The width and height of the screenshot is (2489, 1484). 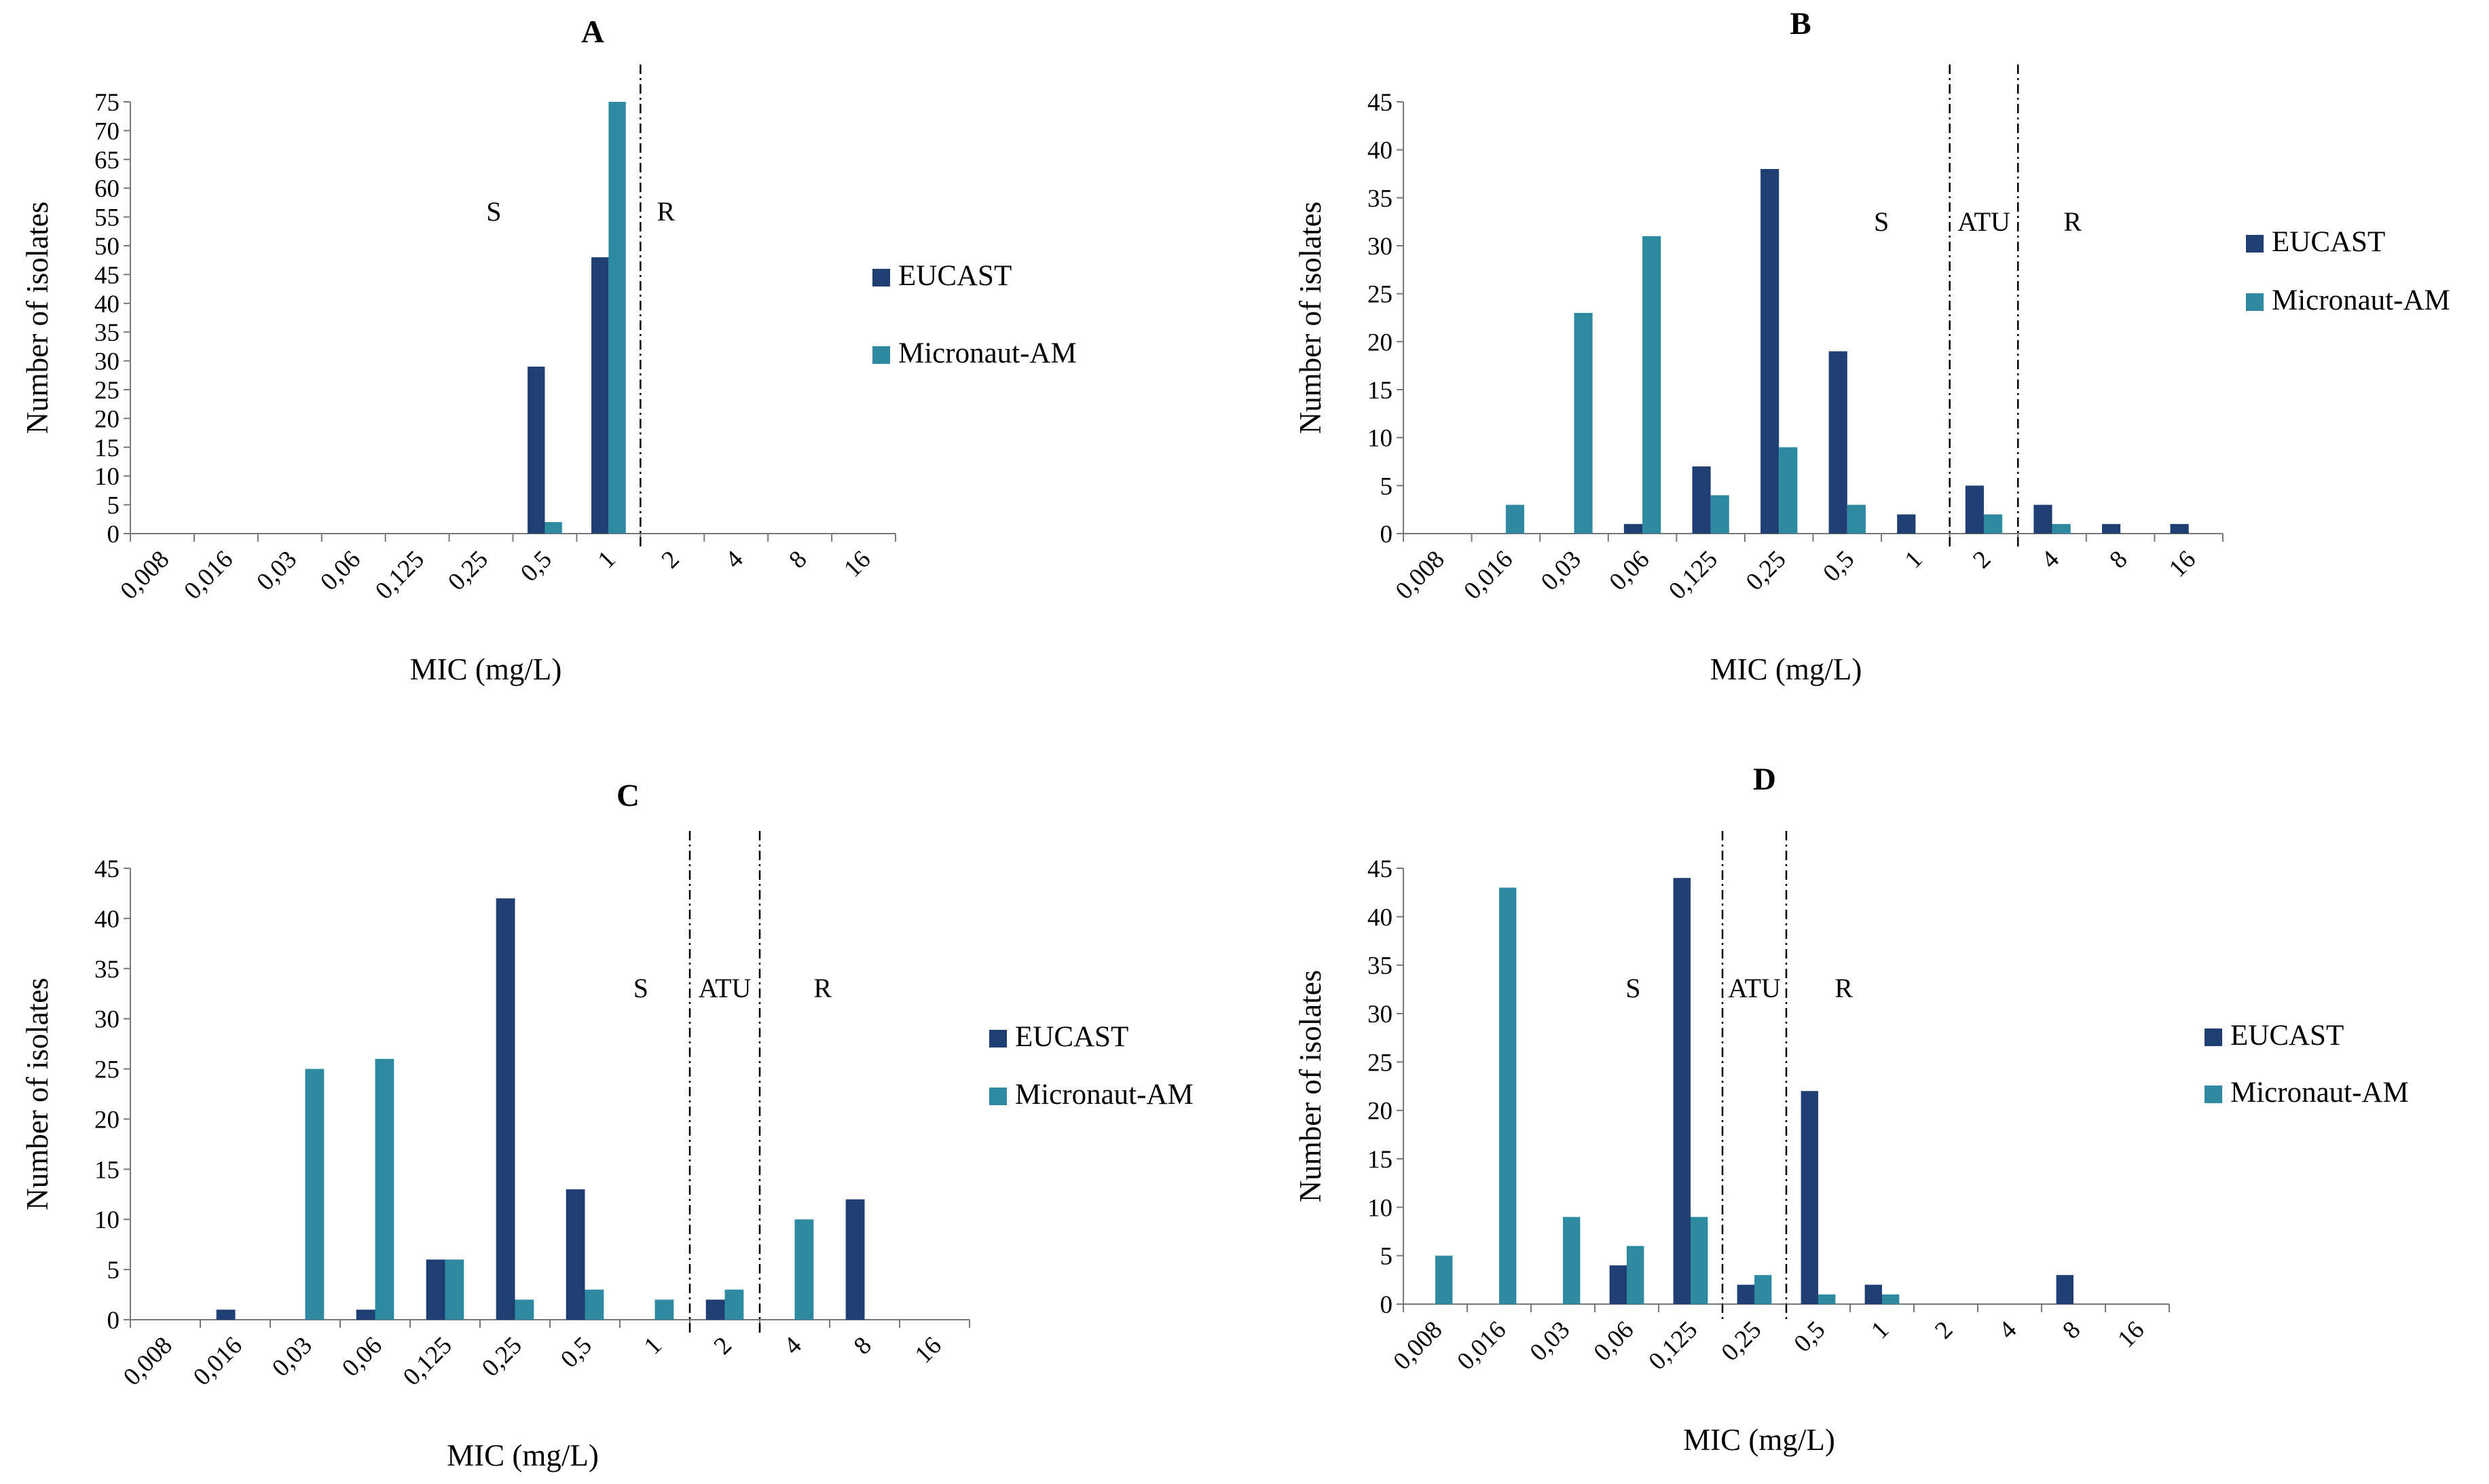 What do you see at coordinates (106, 477) in the screenshot?
I see `panel-a-y-tick-label: 10` at bounding box center [106, 477].